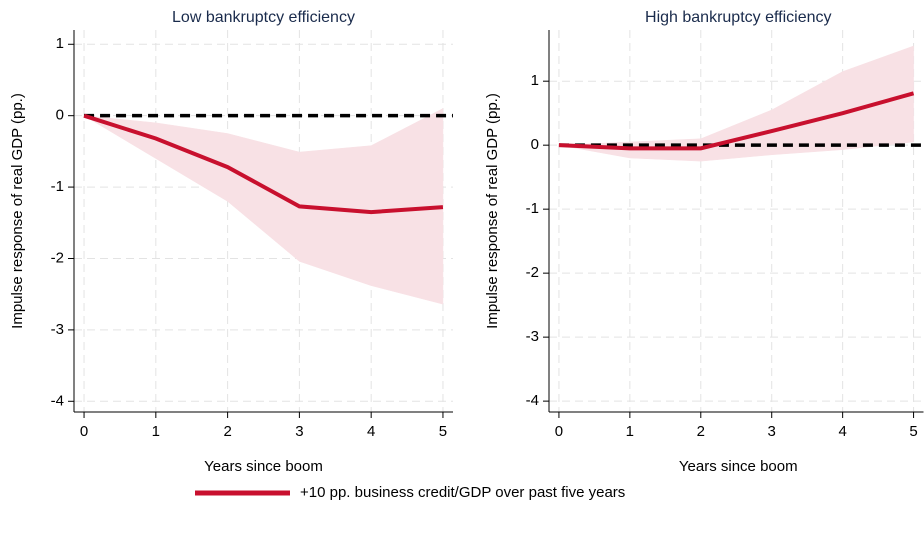 Image resolution: width=924 pixels, height=538 pixels. I want to click on chart-title: High bankruptcy efficiency, so click(738, 17).